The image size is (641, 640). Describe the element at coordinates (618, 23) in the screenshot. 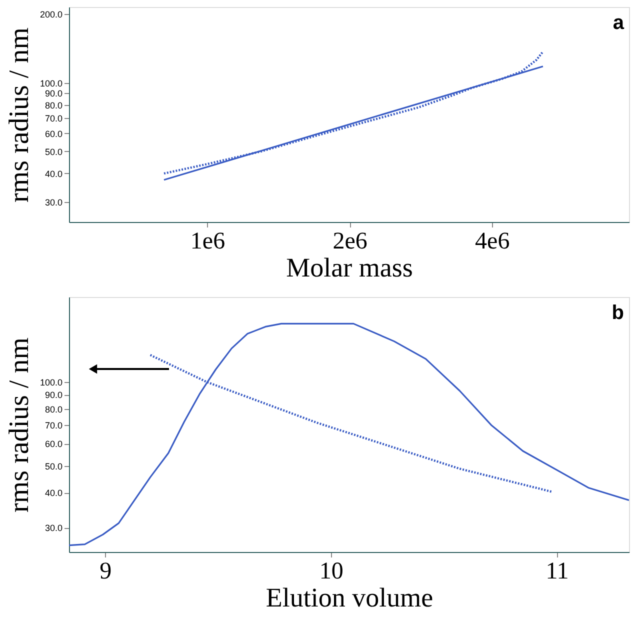

I see `annotation: a` at that location.